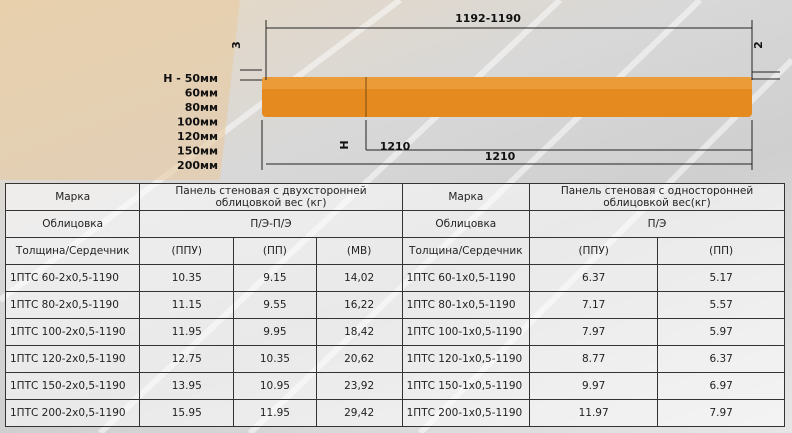 The height and width of the screenshot is (433, 792). Describe the element at coordinates (72, 278) in the screenshot. I see `cell: 1ПТС 60-2х0,5-1190` at that location.